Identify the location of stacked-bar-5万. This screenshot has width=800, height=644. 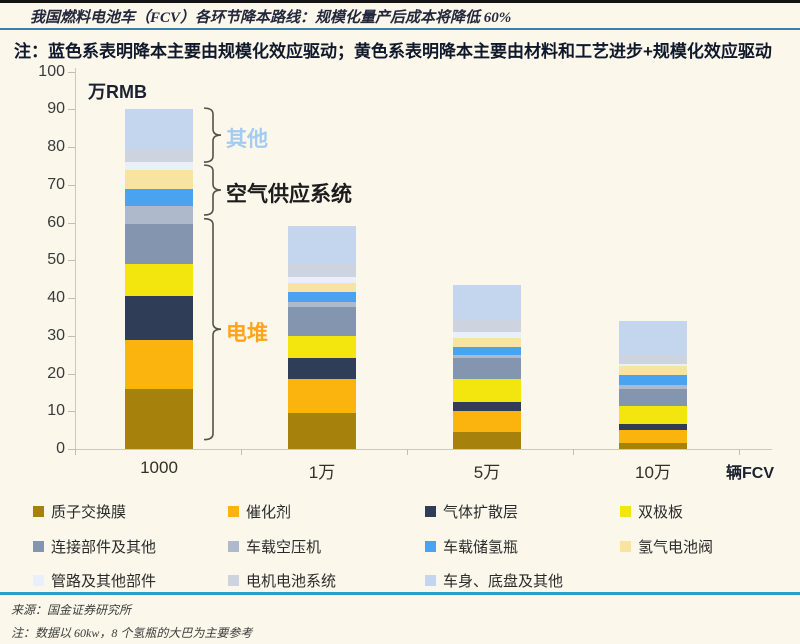
(487, 366).